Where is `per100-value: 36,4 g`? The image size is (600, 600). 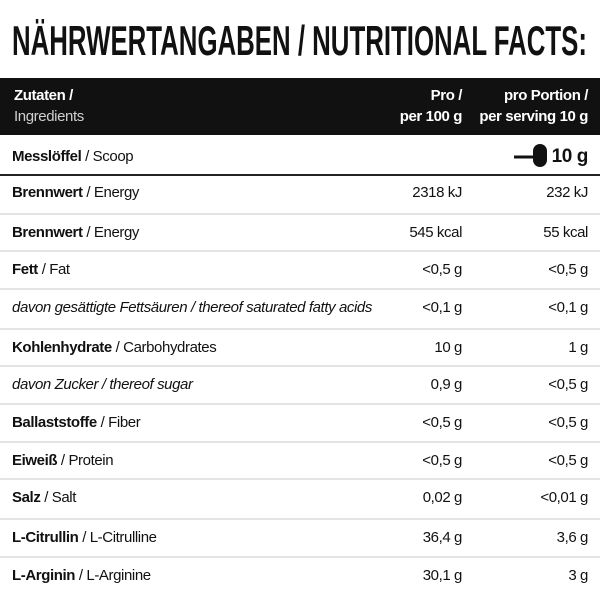
per100-value: 36,4 g is located at coordinates (442, 537).